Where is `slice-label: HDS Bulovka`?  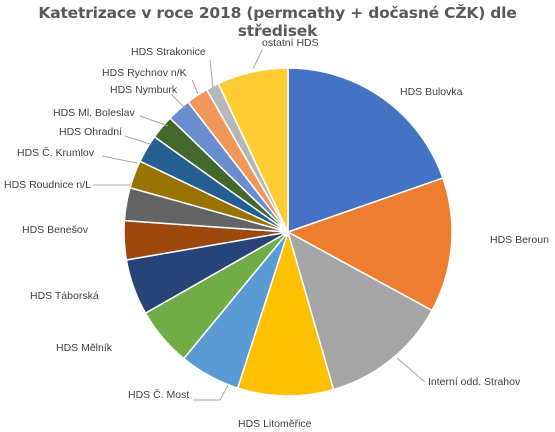
slice-label: HDS Bulovka is located at coordinates (431, 92).